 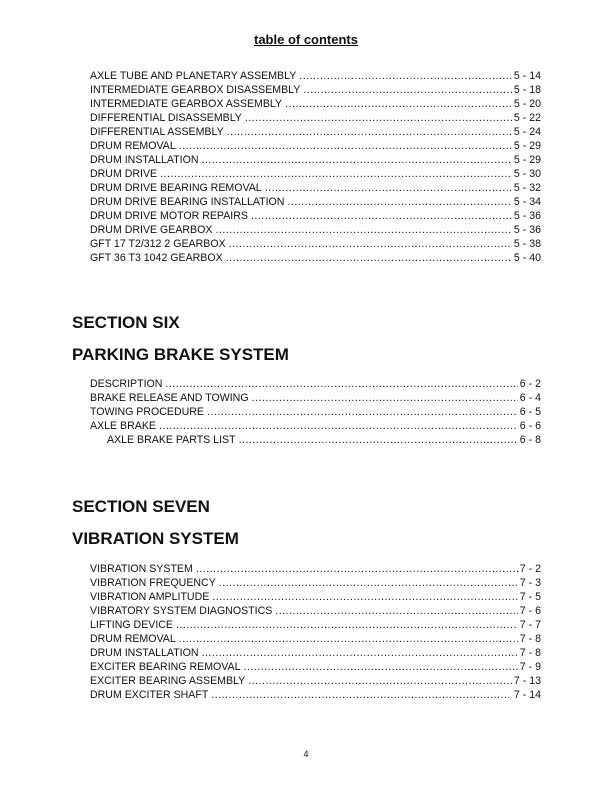 I want to click on toc-entry: DESCRIPTION 6 - 2, so click(x=315, y=384).